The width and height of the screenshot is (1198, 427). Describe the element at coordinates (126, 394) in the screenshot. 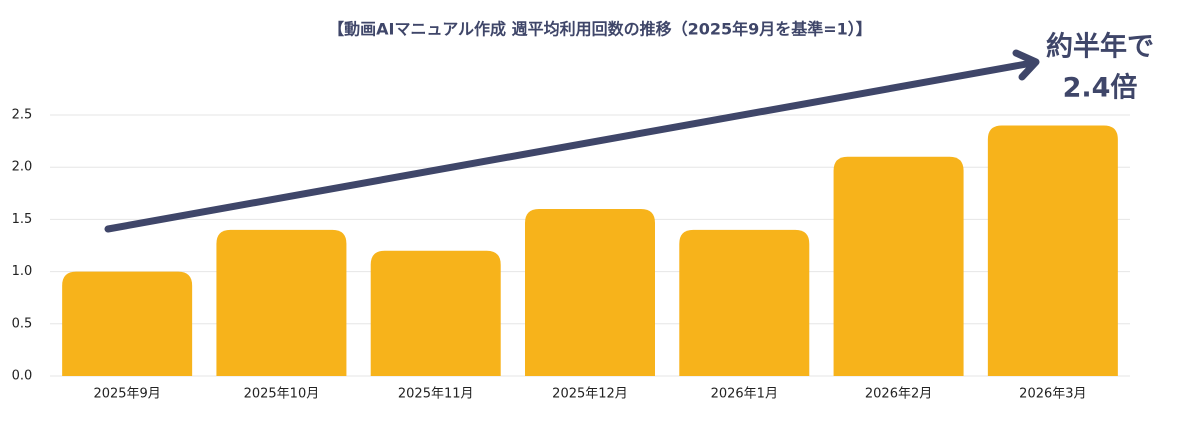

I see `x-tick-label: 2025年9月` at that location.